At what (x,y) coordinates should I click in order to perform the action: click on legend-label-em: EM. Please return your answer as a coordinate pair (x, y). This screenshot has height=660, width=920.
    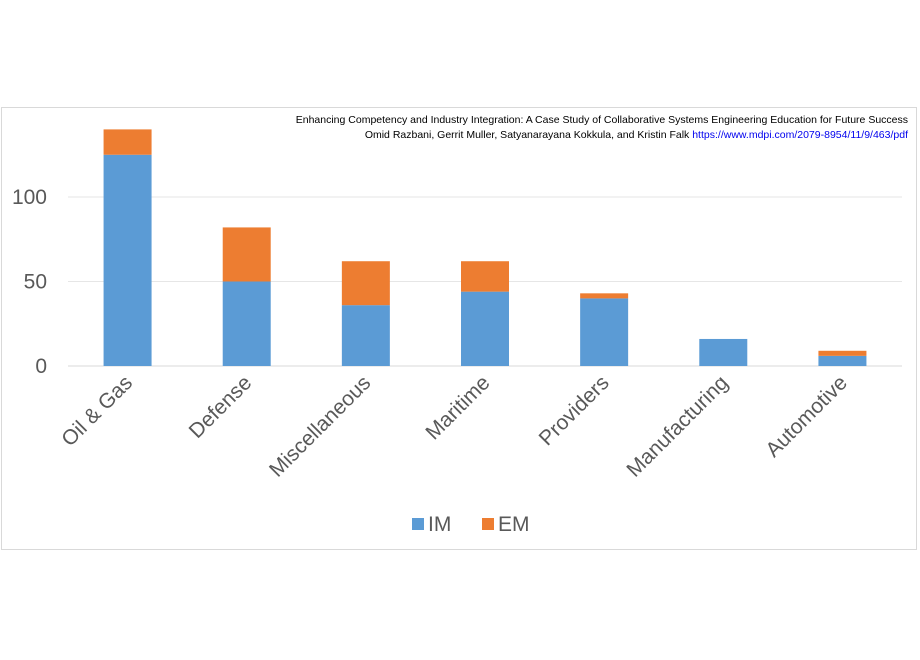
    Looking at the image, I should click on (514, 524).